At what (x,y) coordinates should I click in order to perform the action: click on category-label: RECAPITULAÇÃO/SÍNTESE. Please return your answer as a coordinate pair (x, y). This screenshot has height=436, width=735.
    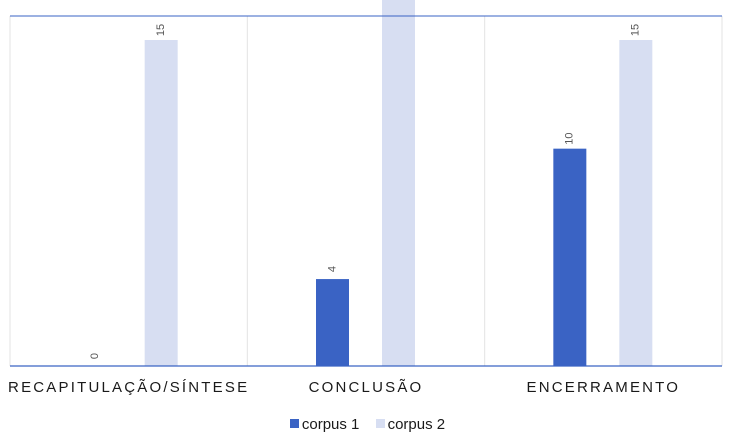
    Looking at the image, I should click on (128, 387).